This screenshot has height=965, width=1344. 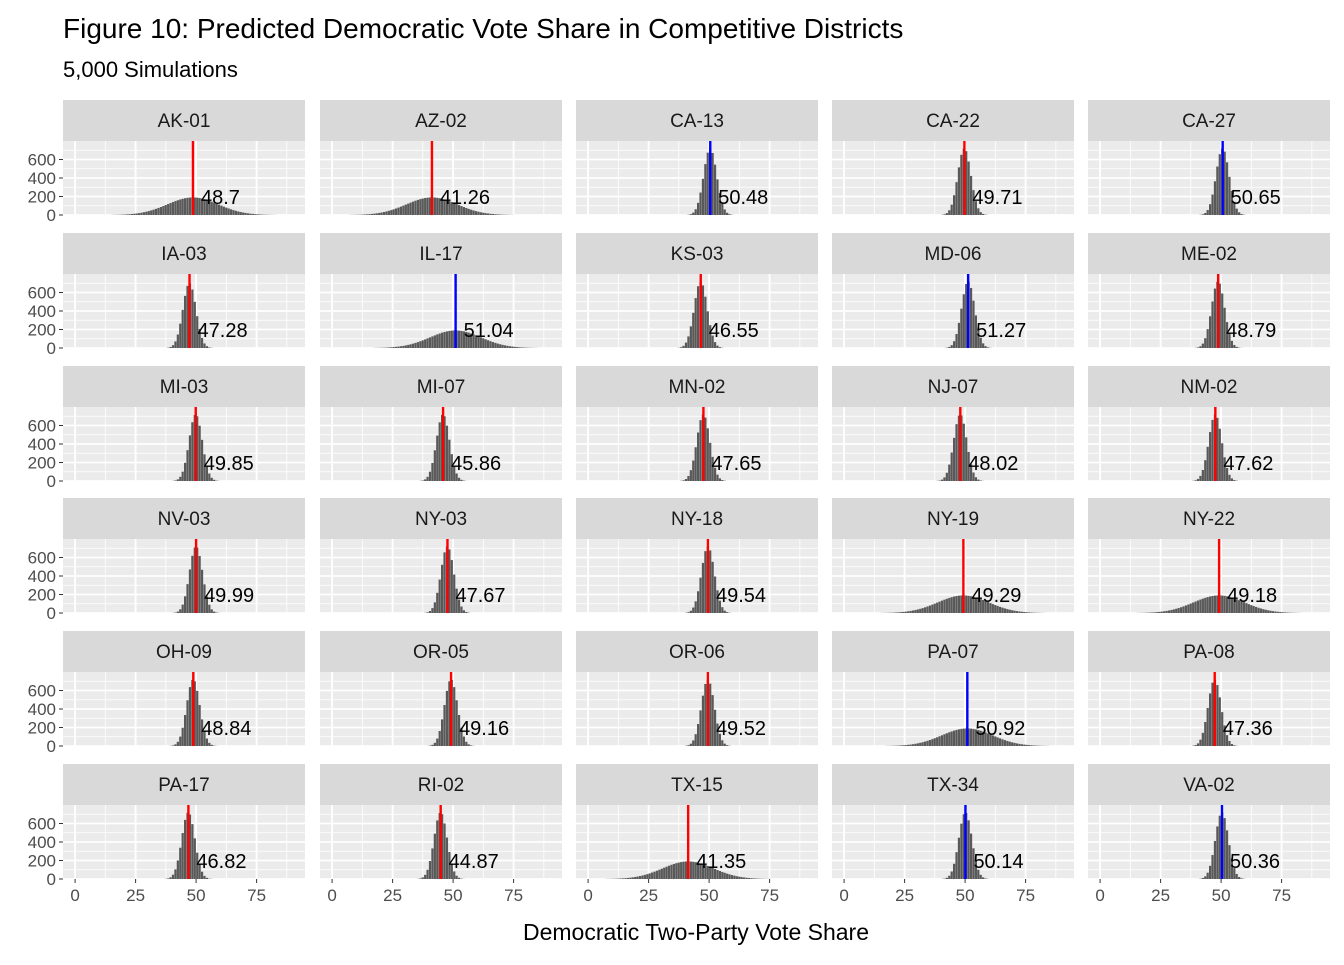 What do you see at coordinates (1252, 596) in the screenshot?
I see `mean-value-label: 49.18` at bounding box center [1252, 596].